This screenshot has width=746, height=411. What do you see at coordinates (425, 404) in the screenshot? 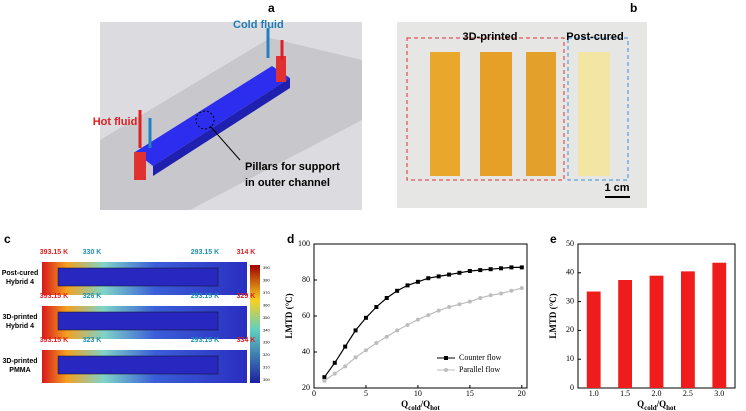
I see `x-axis-label-part: /Q` at bounding box center [425, 404].